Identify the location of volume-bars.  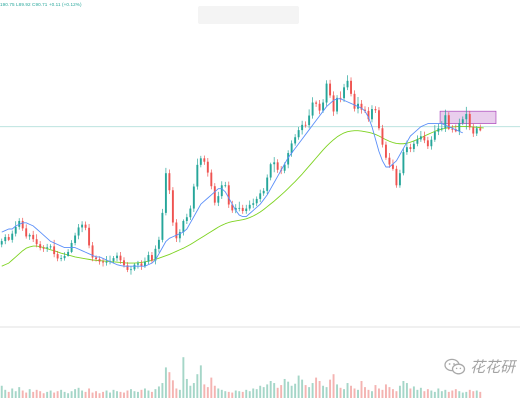
(241, 377).